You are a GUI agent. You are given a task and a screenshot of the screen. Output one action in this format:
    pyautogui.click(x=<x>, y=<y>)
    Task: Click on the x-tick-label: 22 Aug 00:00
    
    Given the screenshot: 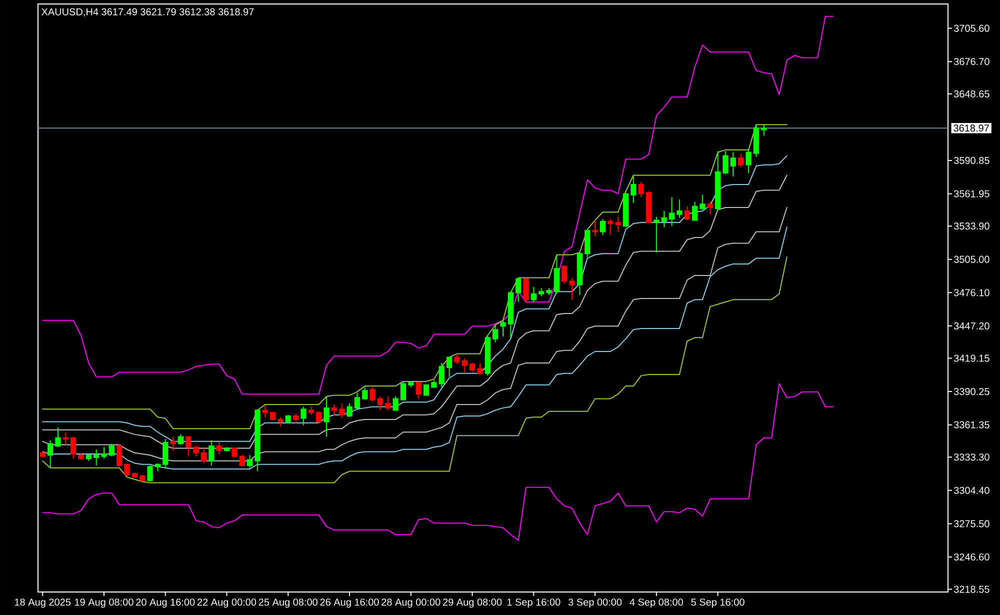 What is the action you would take?
    pyautogui.click(x=227, y=603)
    